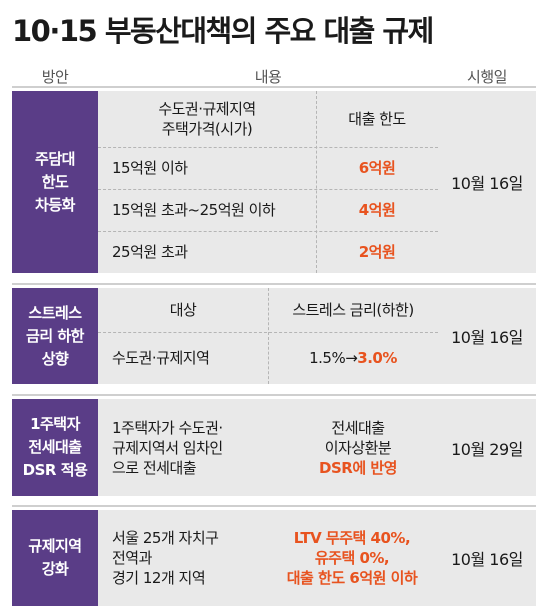 This screenshot has width=544, height=614. What do you see at coordinates (55, 546) in the screenshot?
I see `section-label-line: 규제지역` at bounding box center [55, 546].